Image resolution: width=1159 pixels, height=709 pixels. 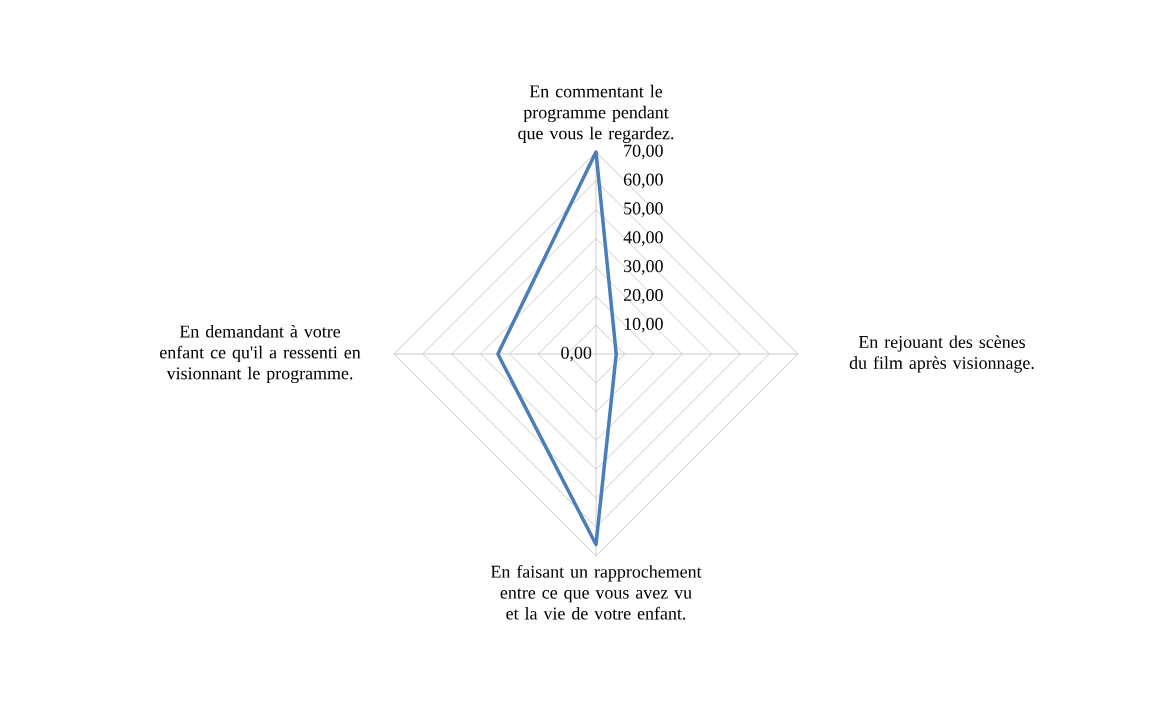 What do you see at coordinates (643, 181) in the screenshot?
I see `y-tick-label: 60,00` at bounding box center [643, 181].